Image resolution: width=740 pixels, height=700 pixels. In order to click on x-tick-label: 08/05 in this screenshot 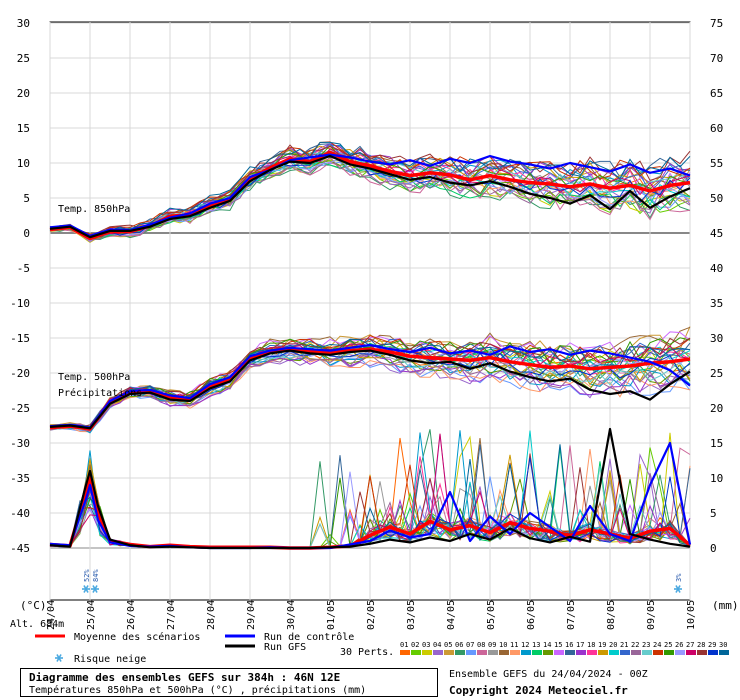, I will do `click(611, 615)`.